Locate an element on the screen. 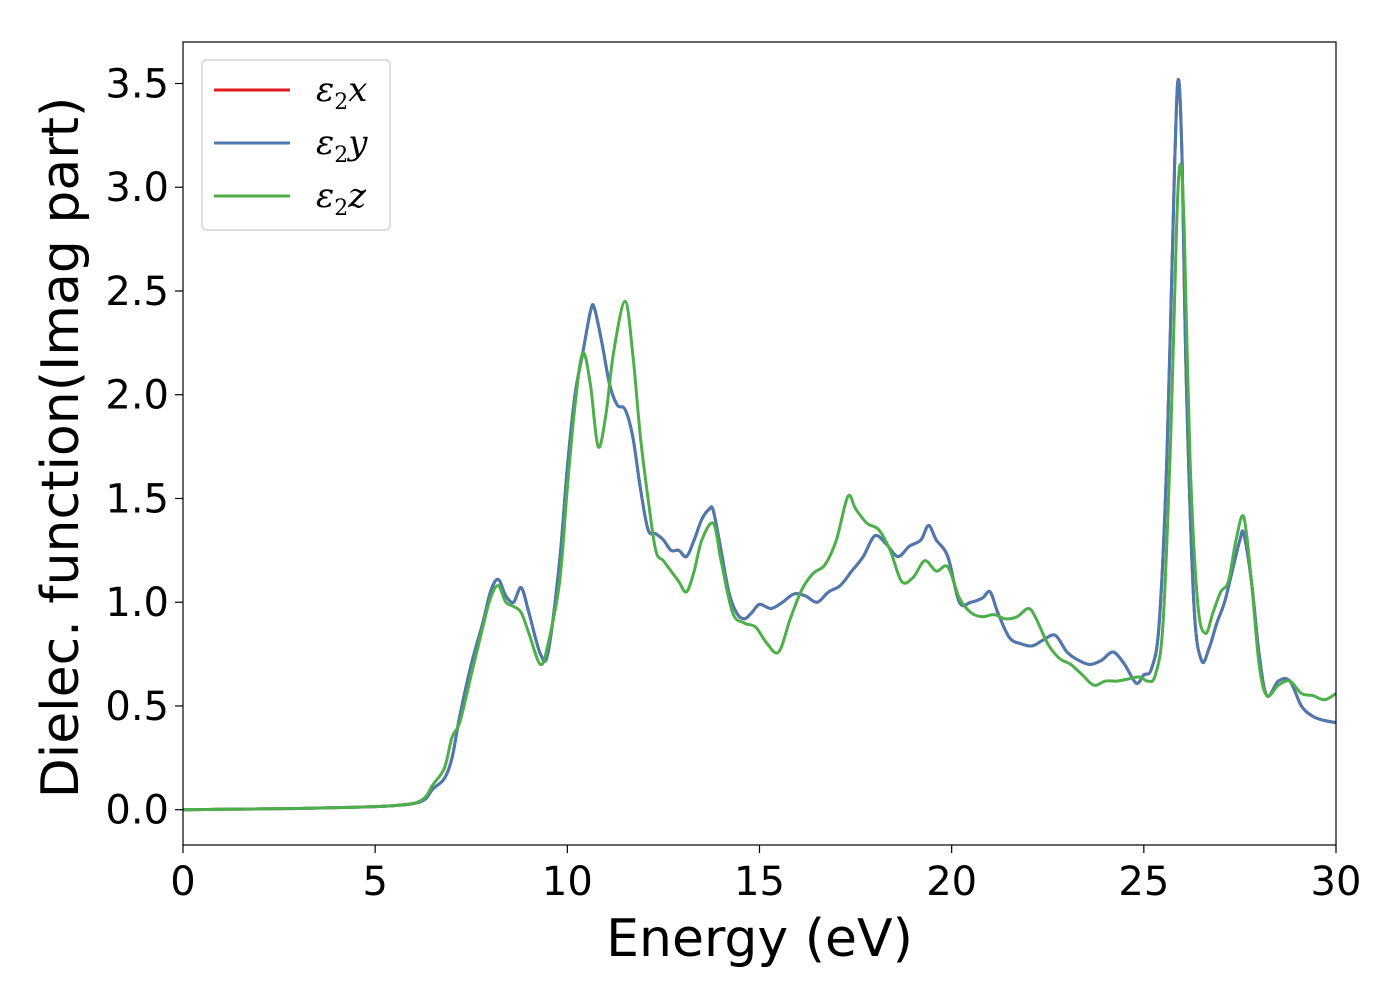 Image resolution: width=1400 pixels, height=1000 pixels. legend: ε2x ε2y ε2z is located at coordinates (296, 145).